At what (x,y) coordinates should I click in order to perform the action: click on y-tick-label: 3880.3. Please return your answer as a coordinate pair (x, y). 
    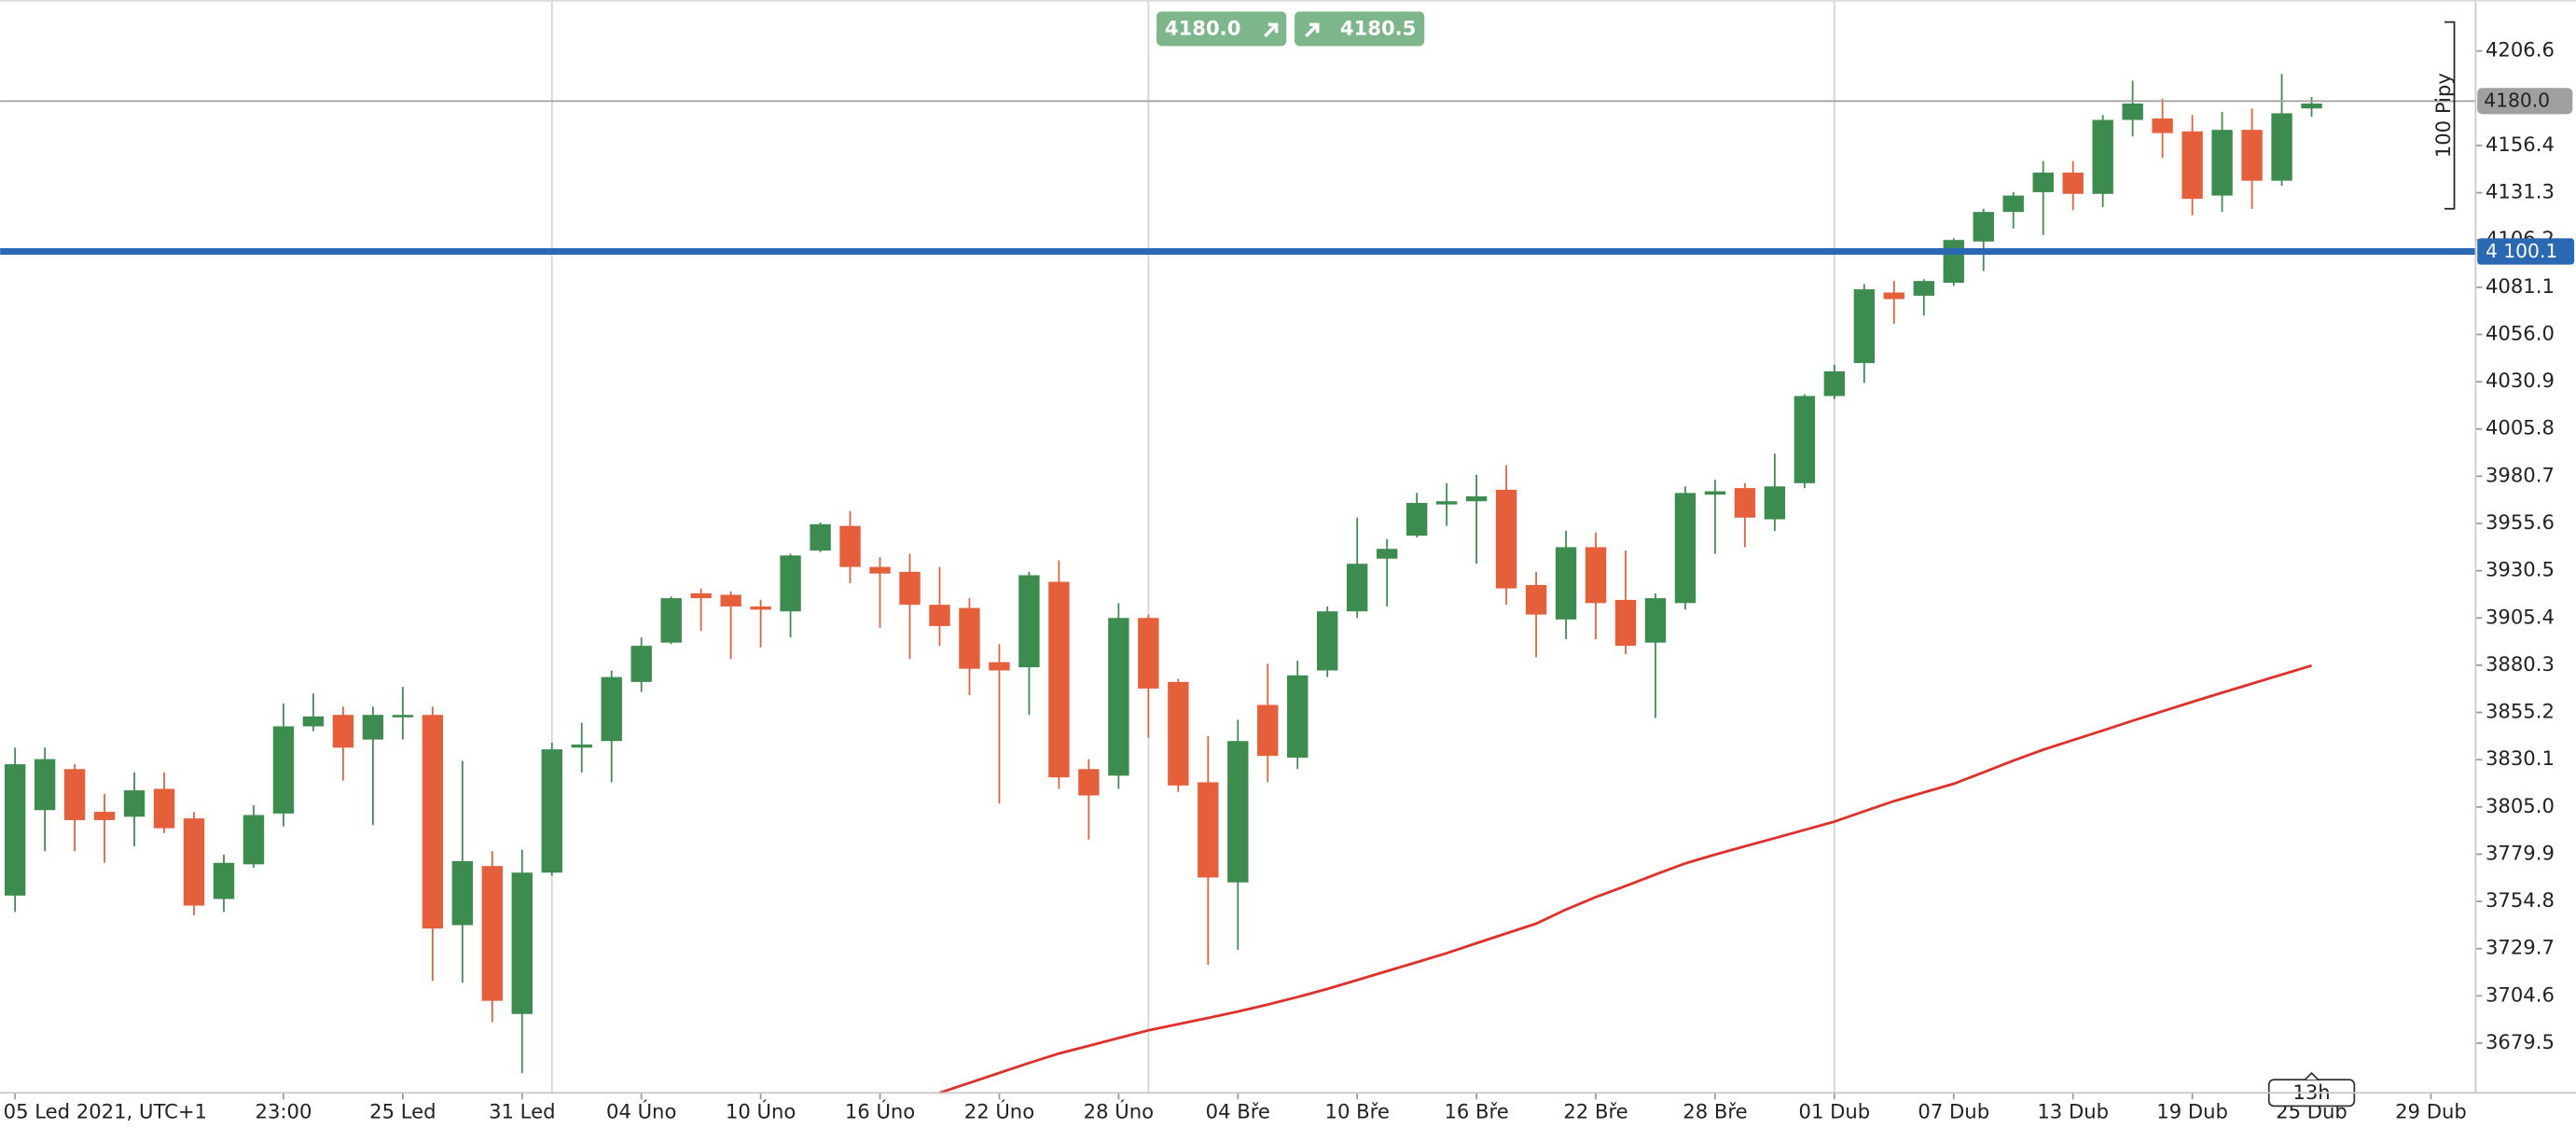
    Looking at the image, I should click on (2520, 664).